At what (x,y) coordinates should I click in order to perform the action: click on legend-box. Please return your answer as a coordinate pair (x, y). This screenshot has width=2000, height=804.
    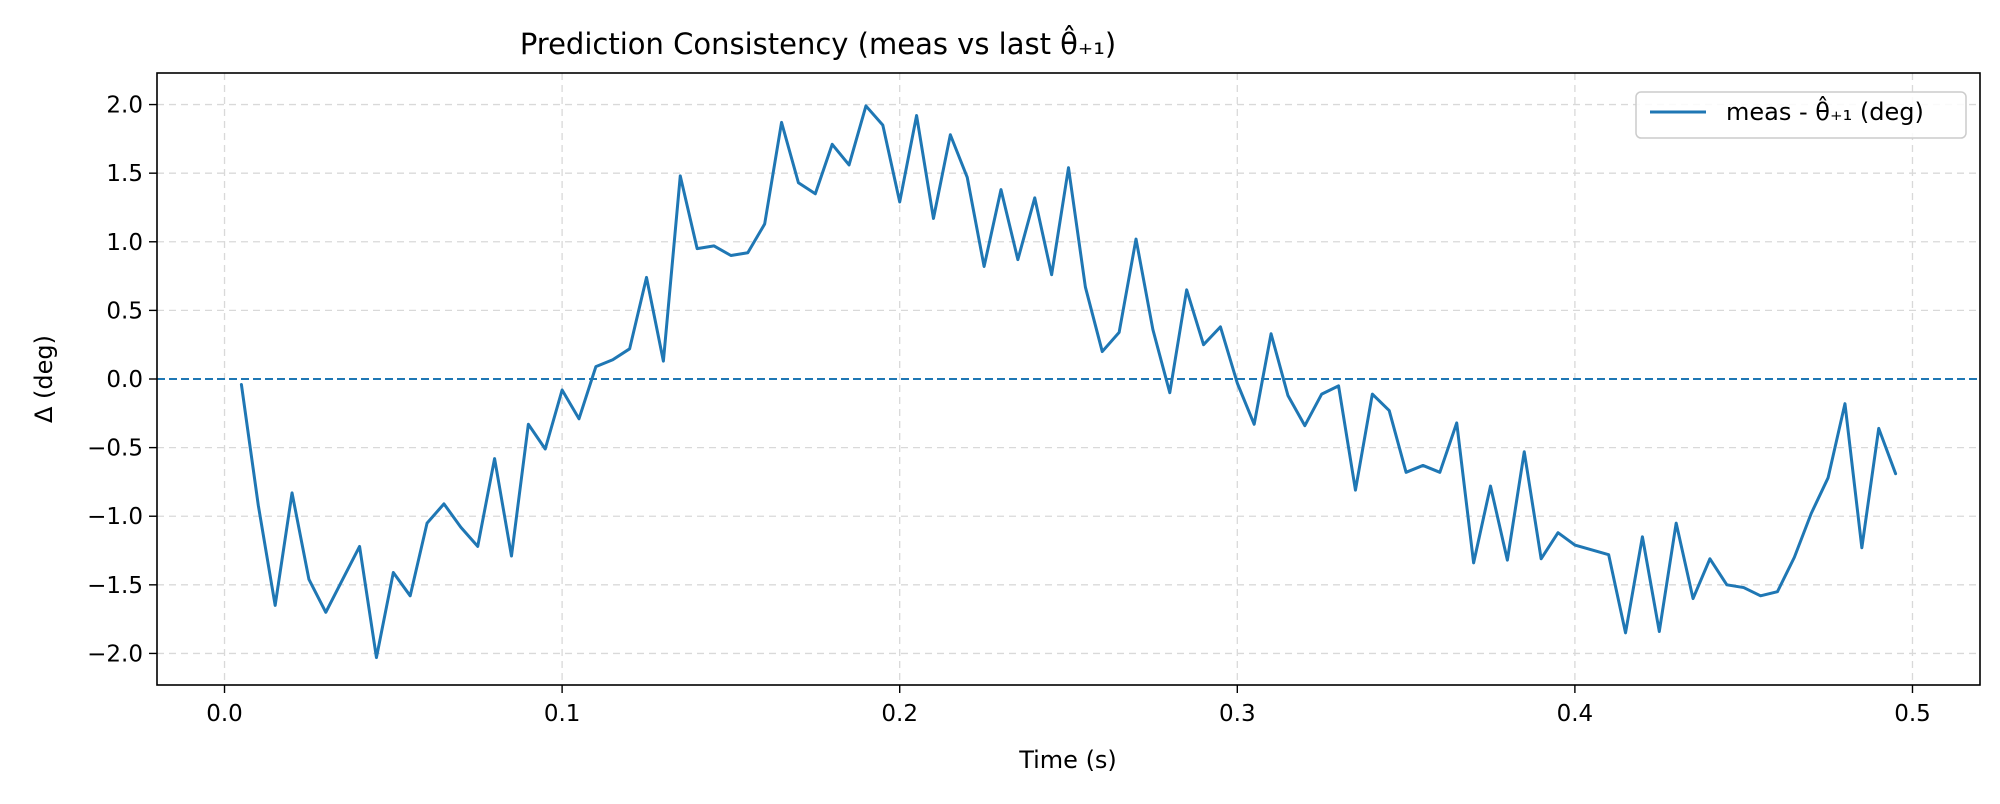
    Looking at the image, I should click on (1801, 115).